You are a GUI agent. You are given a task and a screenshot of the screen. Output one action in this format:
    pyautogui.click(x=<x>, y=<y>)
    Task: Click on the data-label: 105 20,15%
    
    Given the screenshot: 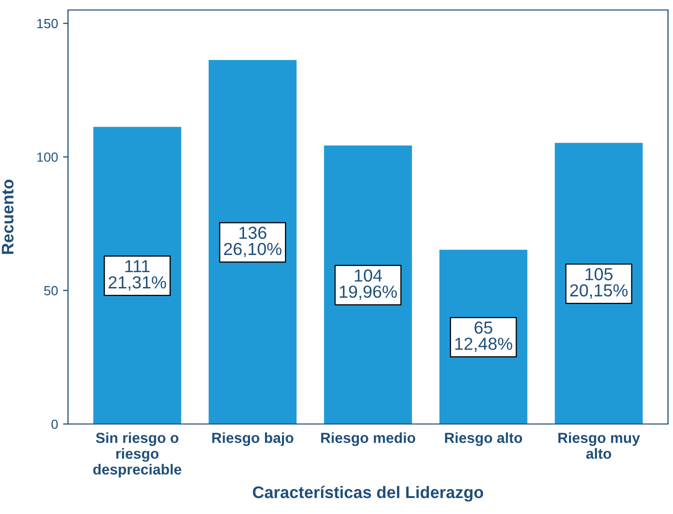 What is the action you would take?
    pyautogui.click(x=599, y=283)
    